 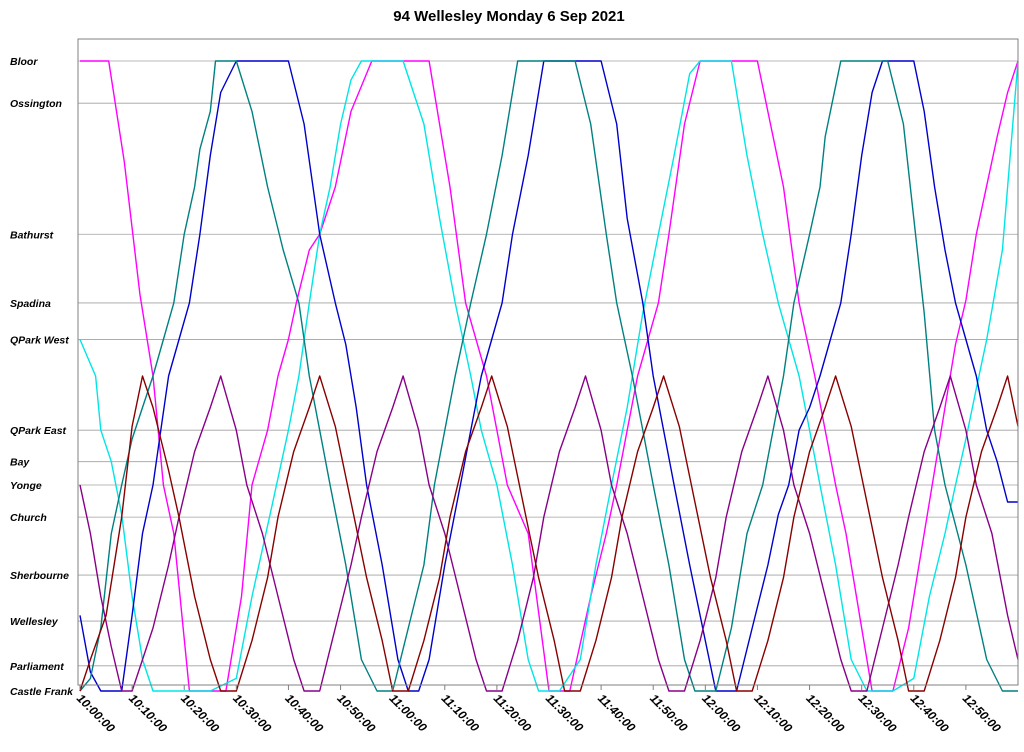 What do you see at coordinates (32, 235) in the screenshot?
I see `y-tick-label: Bathurst` at bounding box center [32, 235].